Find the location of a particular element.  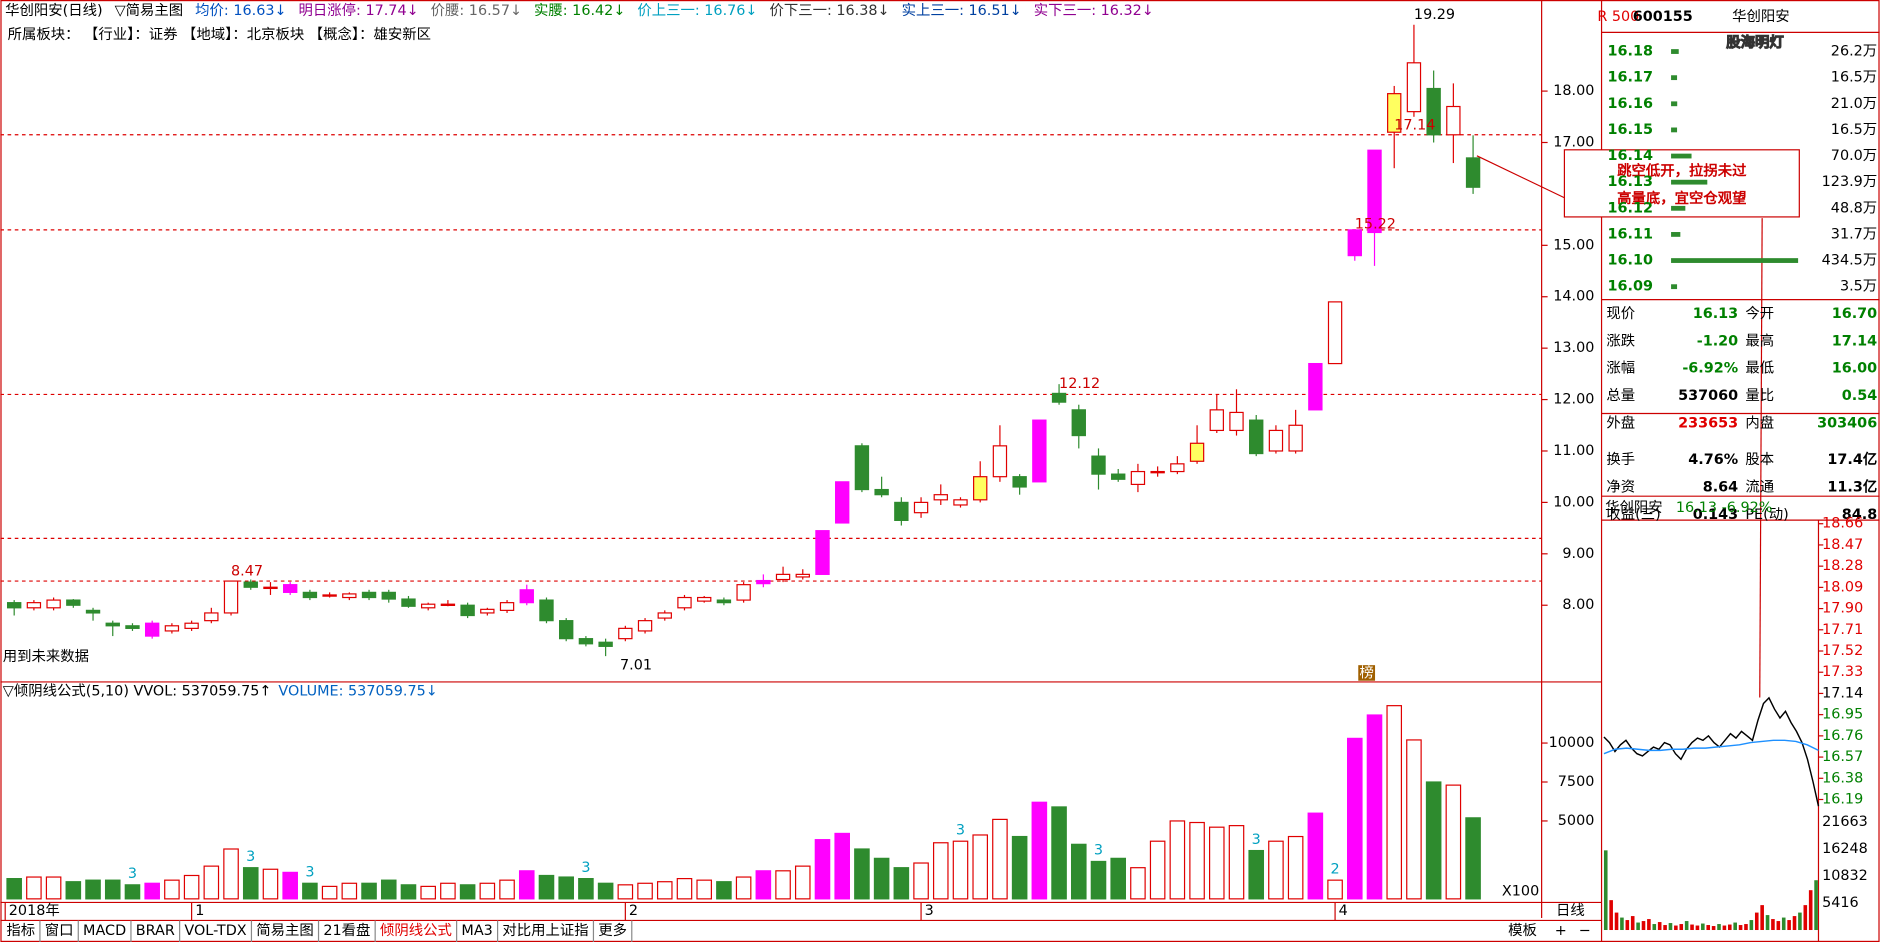

zoom-button: + is located at coordinates (1561, 931).